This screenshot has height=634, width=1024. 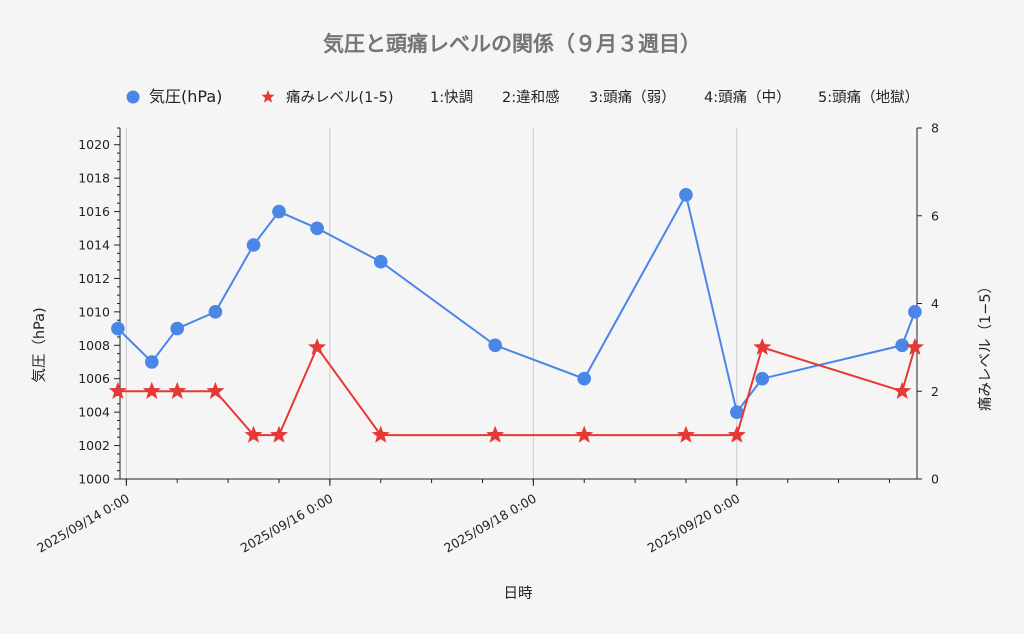 I want to click on left-tick-label-1: 1002, so click(x=94, y=445).